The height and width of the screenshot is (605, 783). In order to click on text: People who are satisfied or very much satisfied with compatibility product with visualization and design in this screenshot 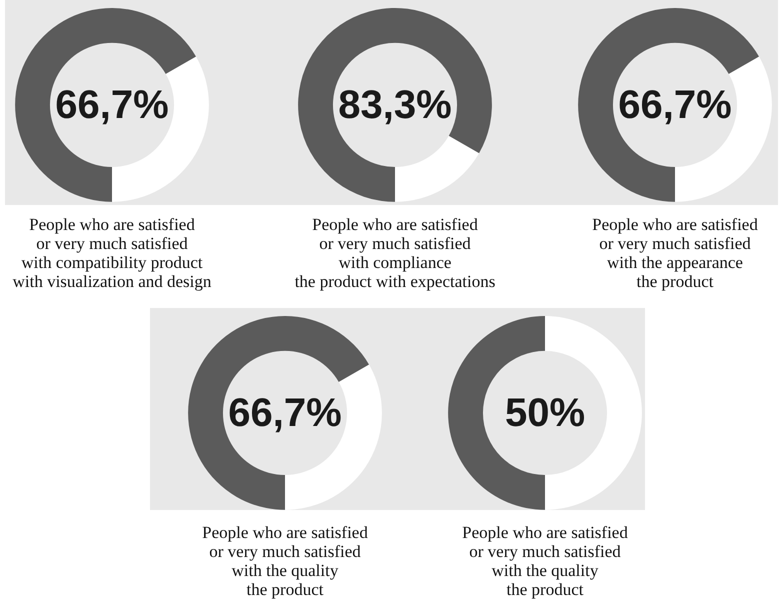, I will do `click(112, 252)`.